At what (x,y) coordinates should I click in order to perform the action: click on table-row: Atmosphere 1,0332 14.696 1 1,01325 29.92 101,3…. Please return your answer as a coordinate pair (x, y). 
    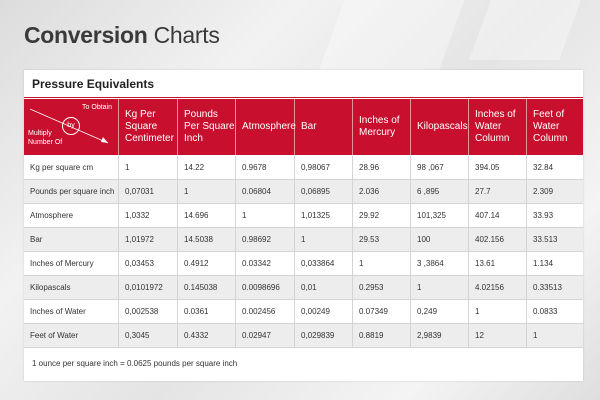
    Looking at the image, I should click on (303, 216).